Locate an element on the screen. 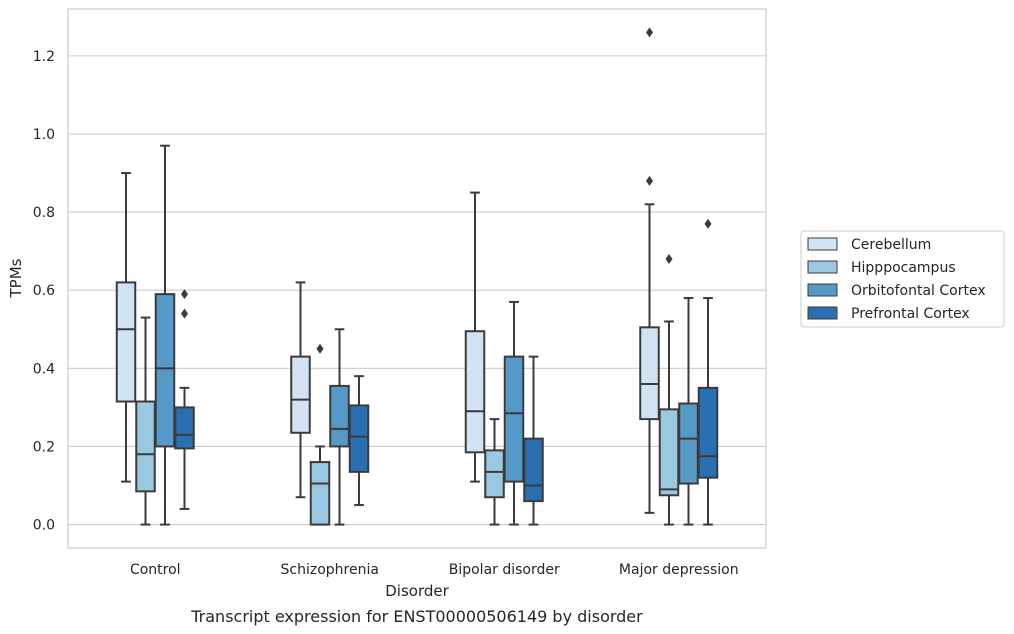  legend-frame is located at coordinates (902, 279).